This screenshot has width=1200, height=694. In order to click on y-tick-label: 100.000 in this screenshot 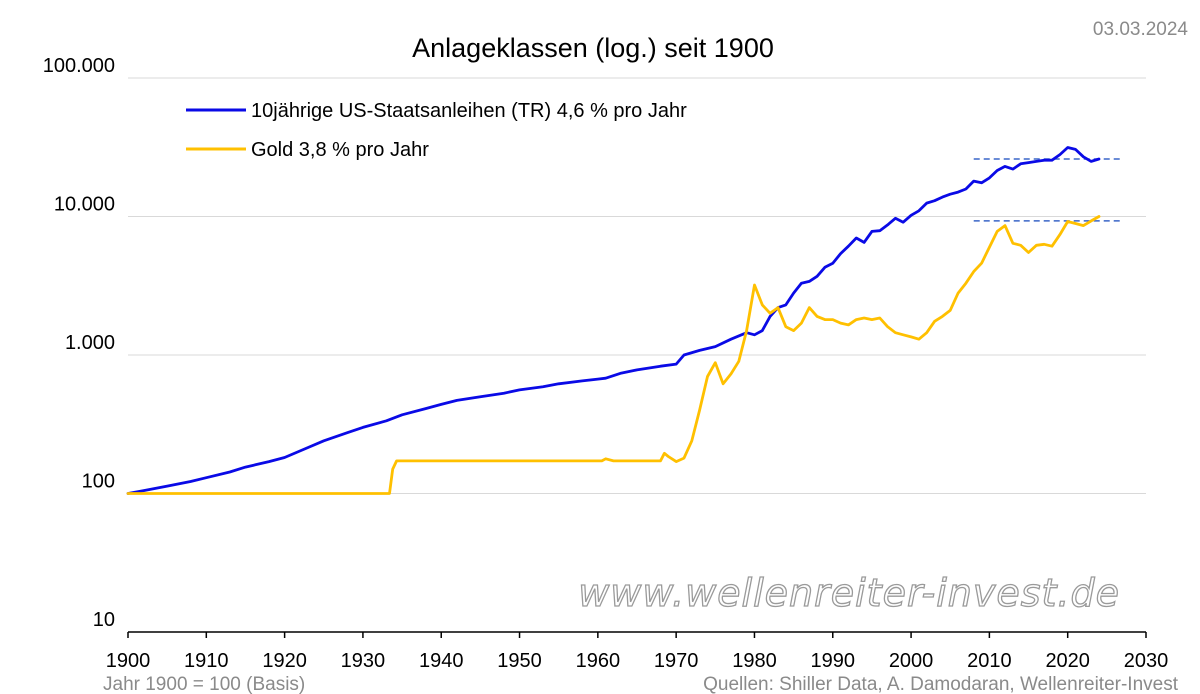, I will do `click(79, 66)`.